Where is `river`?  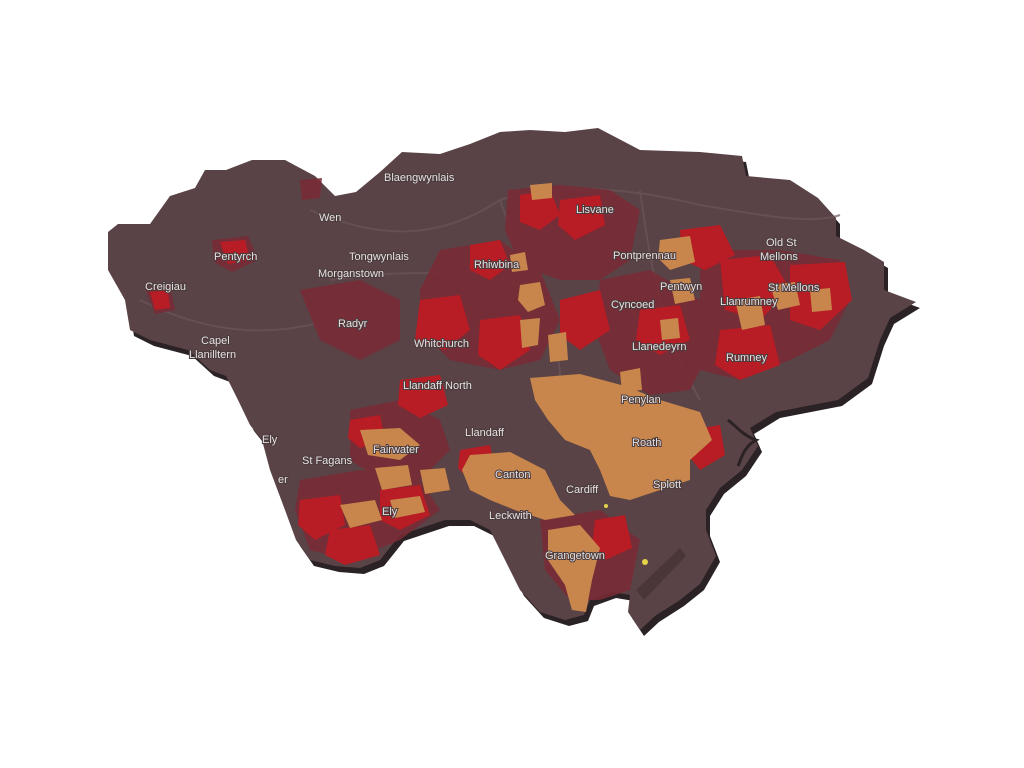 river is located at coordinates (743, 442).